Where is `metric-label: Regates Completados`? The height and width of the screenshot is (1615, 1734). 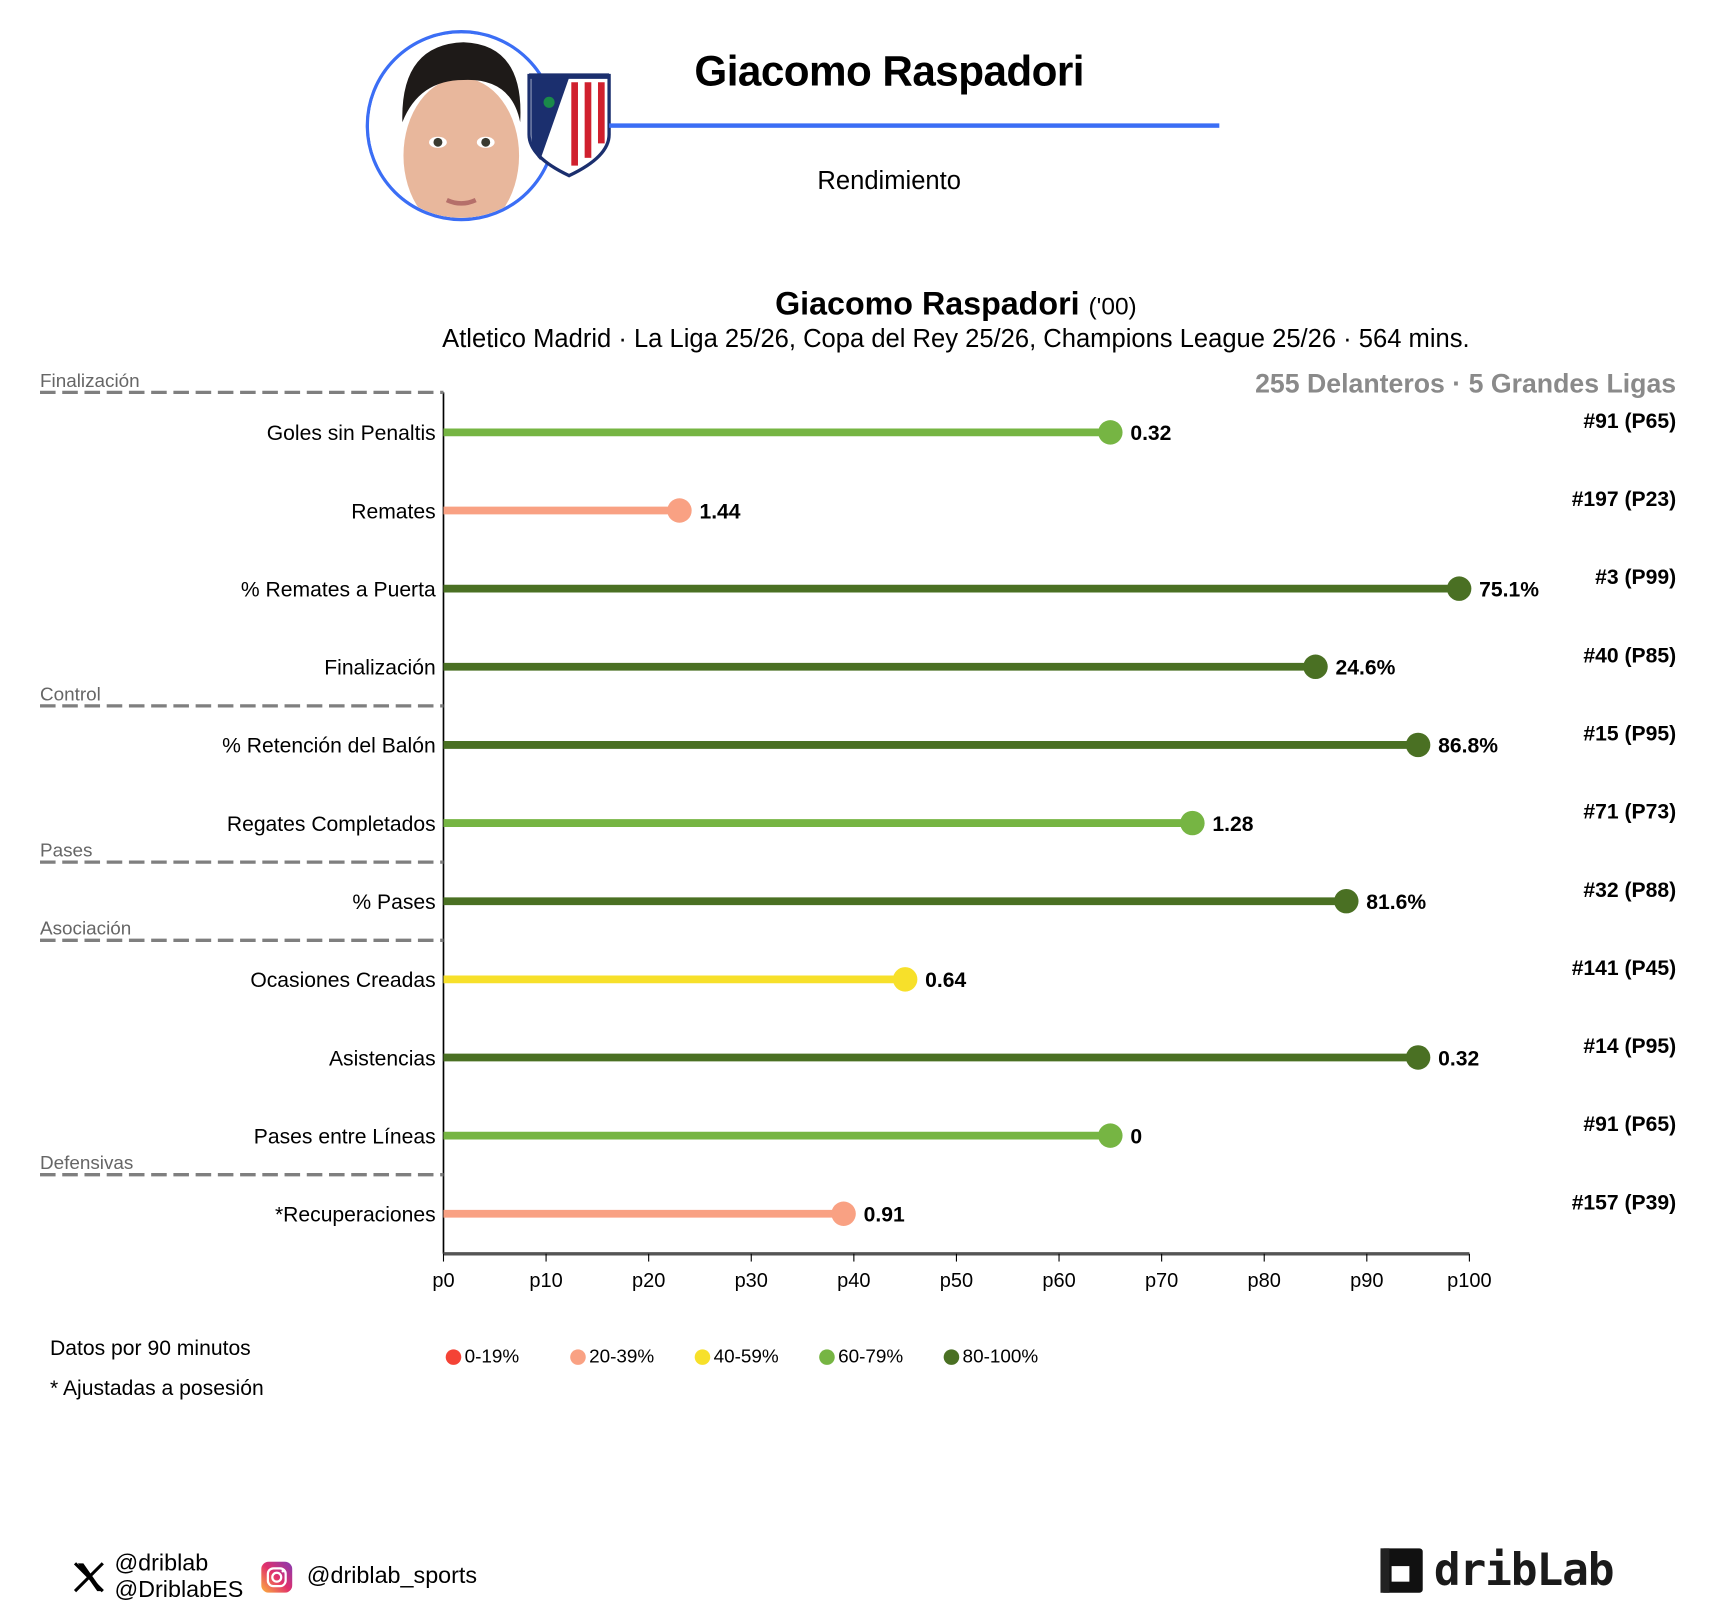 metric-label: Regates Completados is located at coordinates (331, 824).